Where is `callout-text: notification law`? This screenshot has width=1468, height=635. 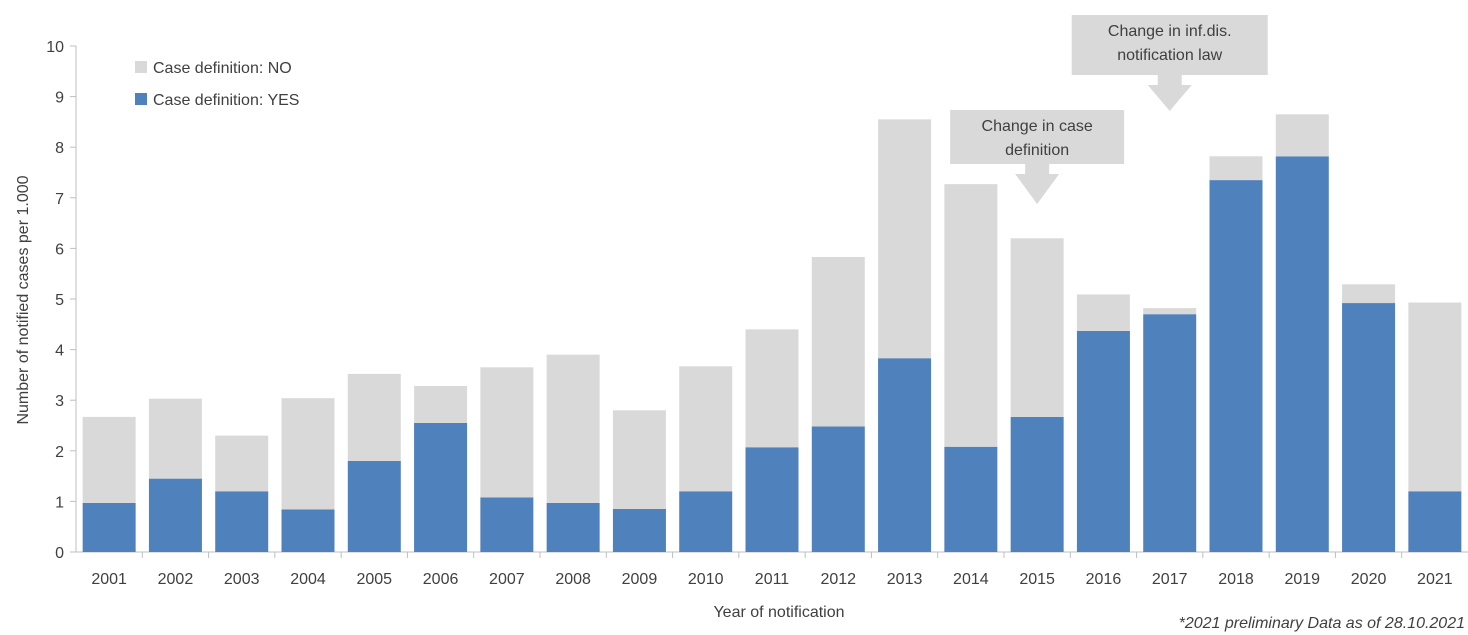 callout-text: notification law is located at coordinates (1169, 55).